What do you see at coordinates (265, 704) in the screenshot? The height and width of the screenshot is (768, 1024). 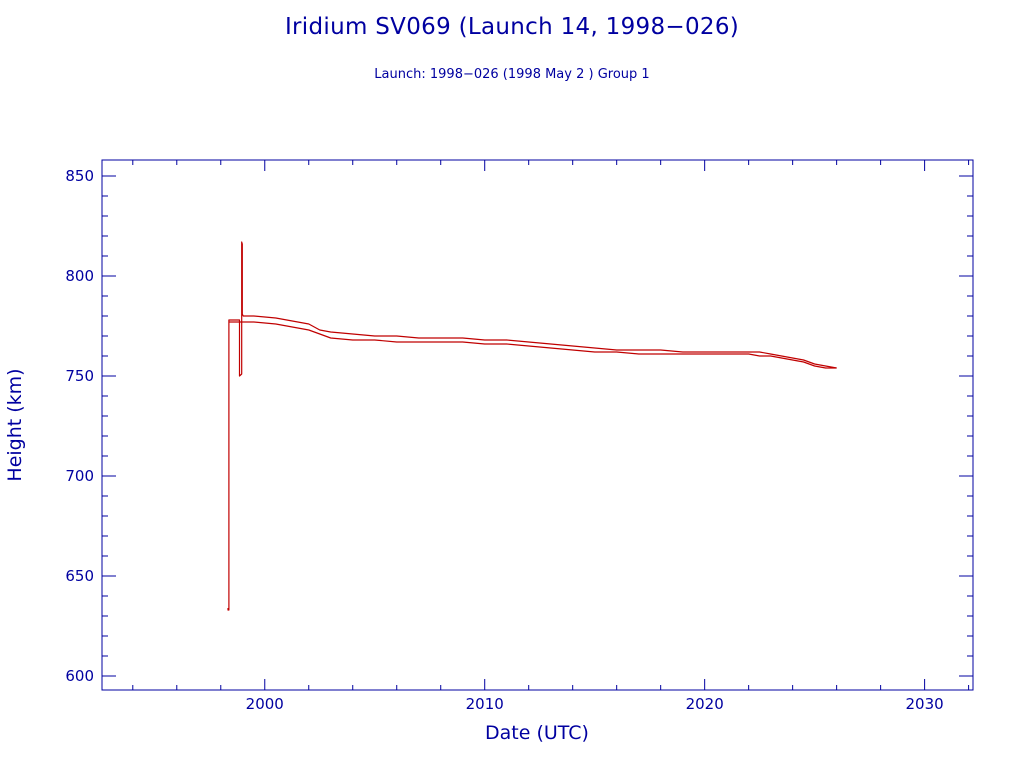 I see `x-tick-label: 2000` at bounding box center [265, 704].